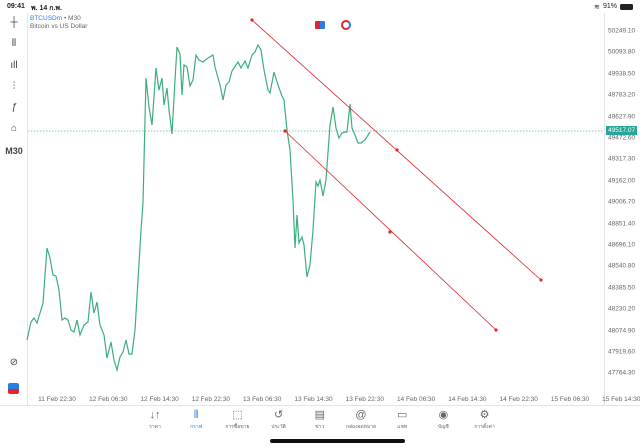  What do you see at coordinates (626, 7) in the screenshot?
I see `battery-icon` at bounding box center [626, 7].